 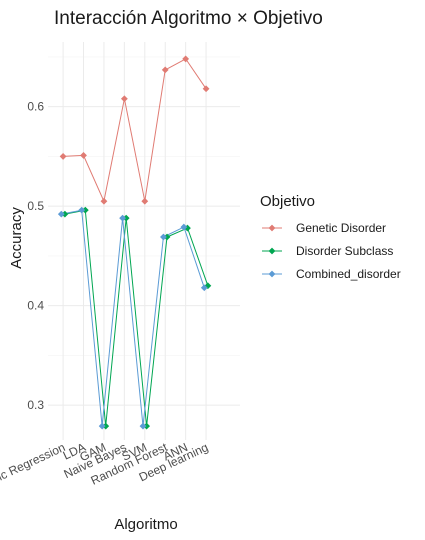 What do you see at coordinates (35, 107) in the screenshot?
I see `y-tick-label: 0.6` at bounding box center [35, 107].